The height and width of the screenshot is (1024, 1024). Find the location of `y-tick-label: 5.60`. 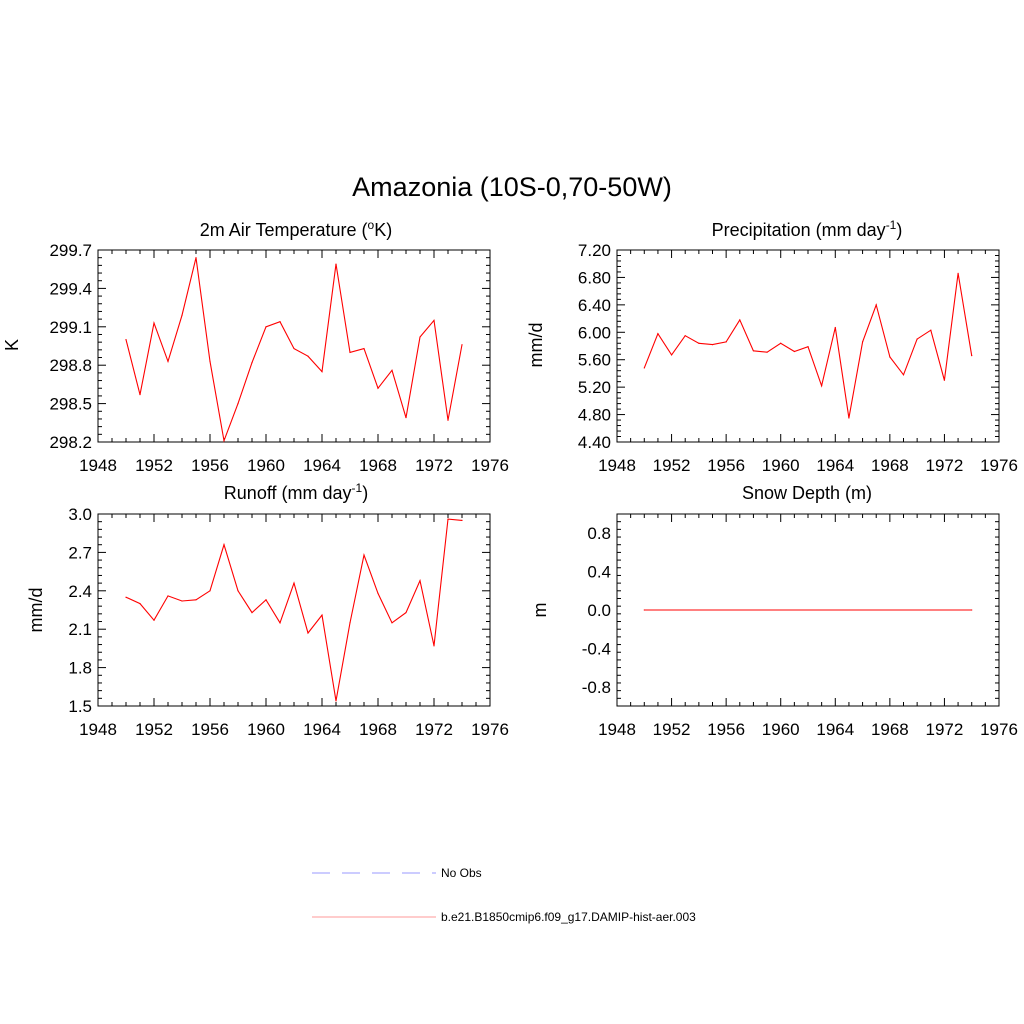

y-tick-label: 5.60 is located at coordinates (594, 360).